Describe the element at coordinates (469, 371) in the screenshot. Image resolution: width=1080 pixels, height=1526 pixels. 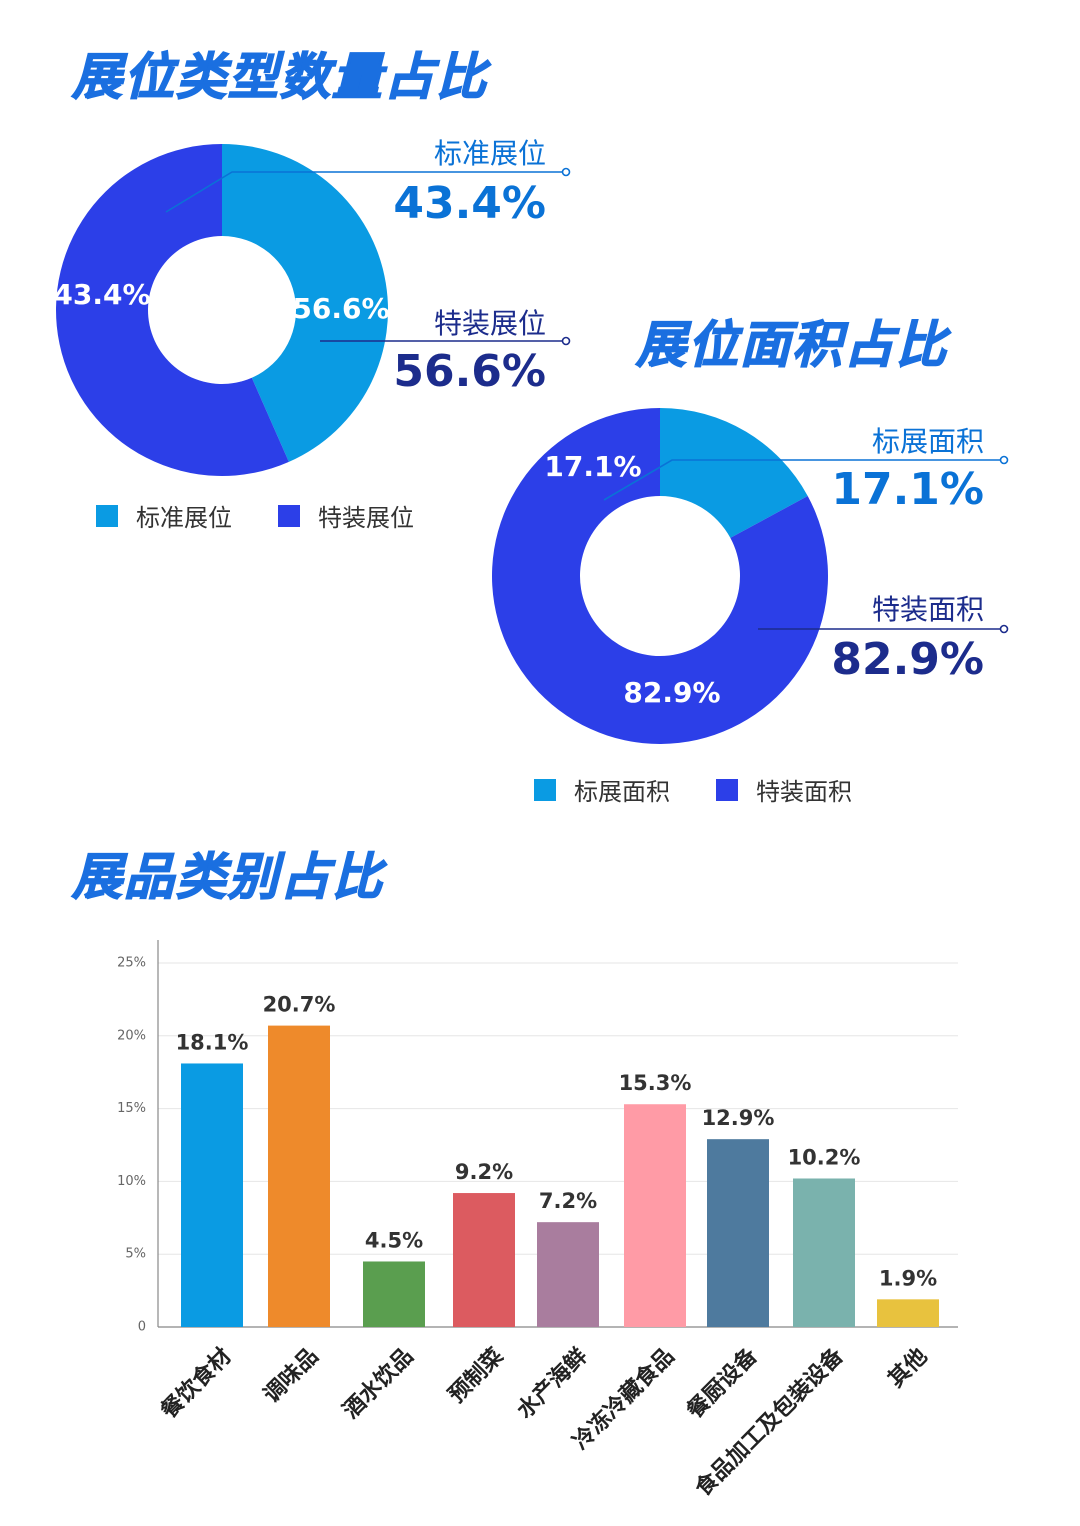
I see `callout-special-booth-value: 56.6%` at that location.